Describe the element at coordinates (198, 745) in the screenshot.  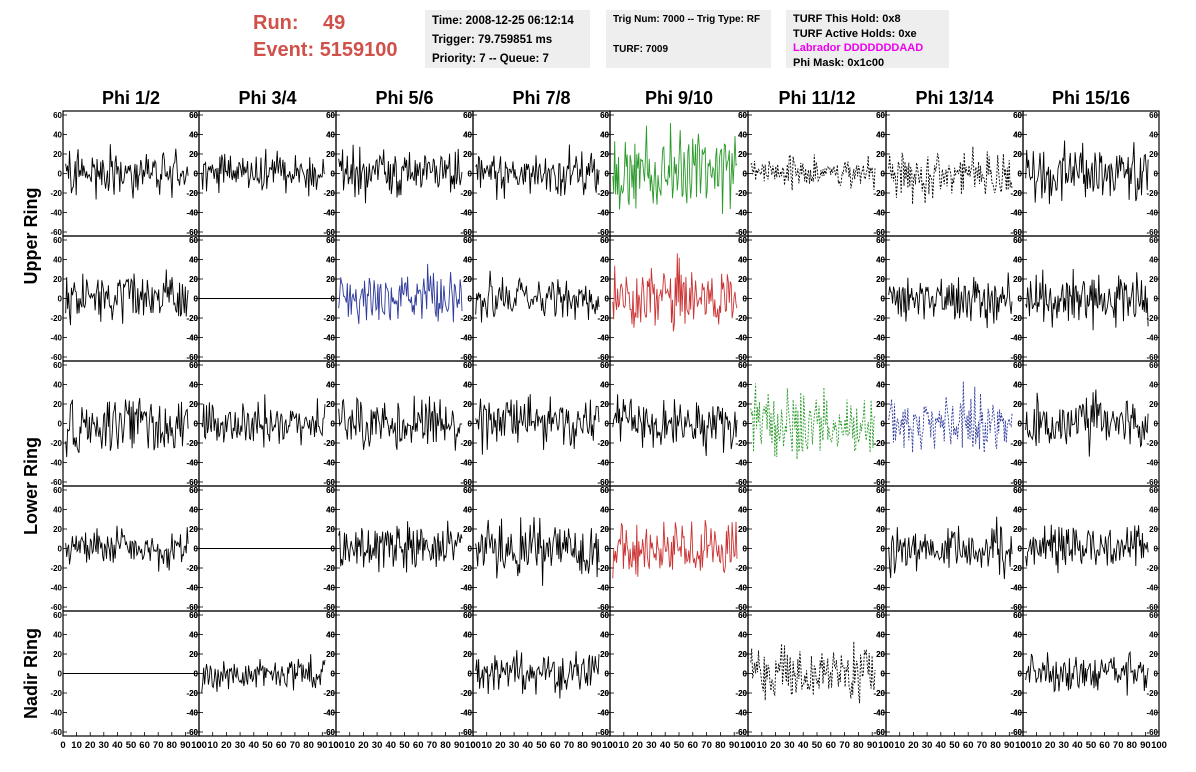
I see `x-tick-label: 0` at that location.